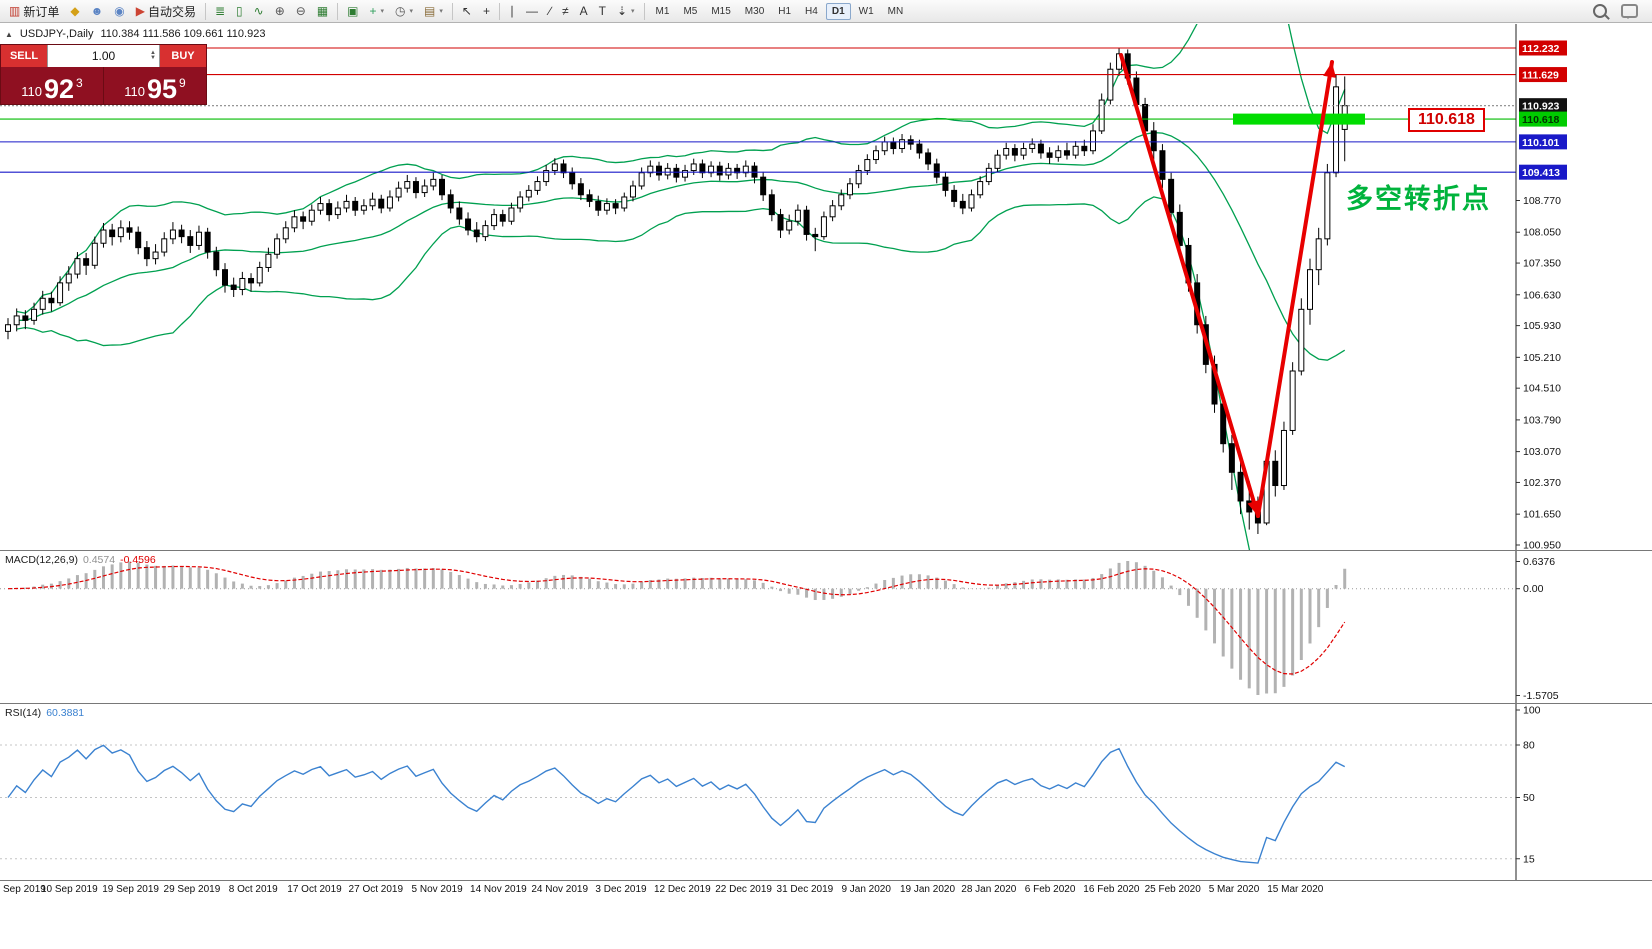 The height and width of the screenshot is (949, 1652). What do you see at coordinates (99, 560) in the screenshot?
I see `macd-value: 0.4574` at bounding box center [99, 560].